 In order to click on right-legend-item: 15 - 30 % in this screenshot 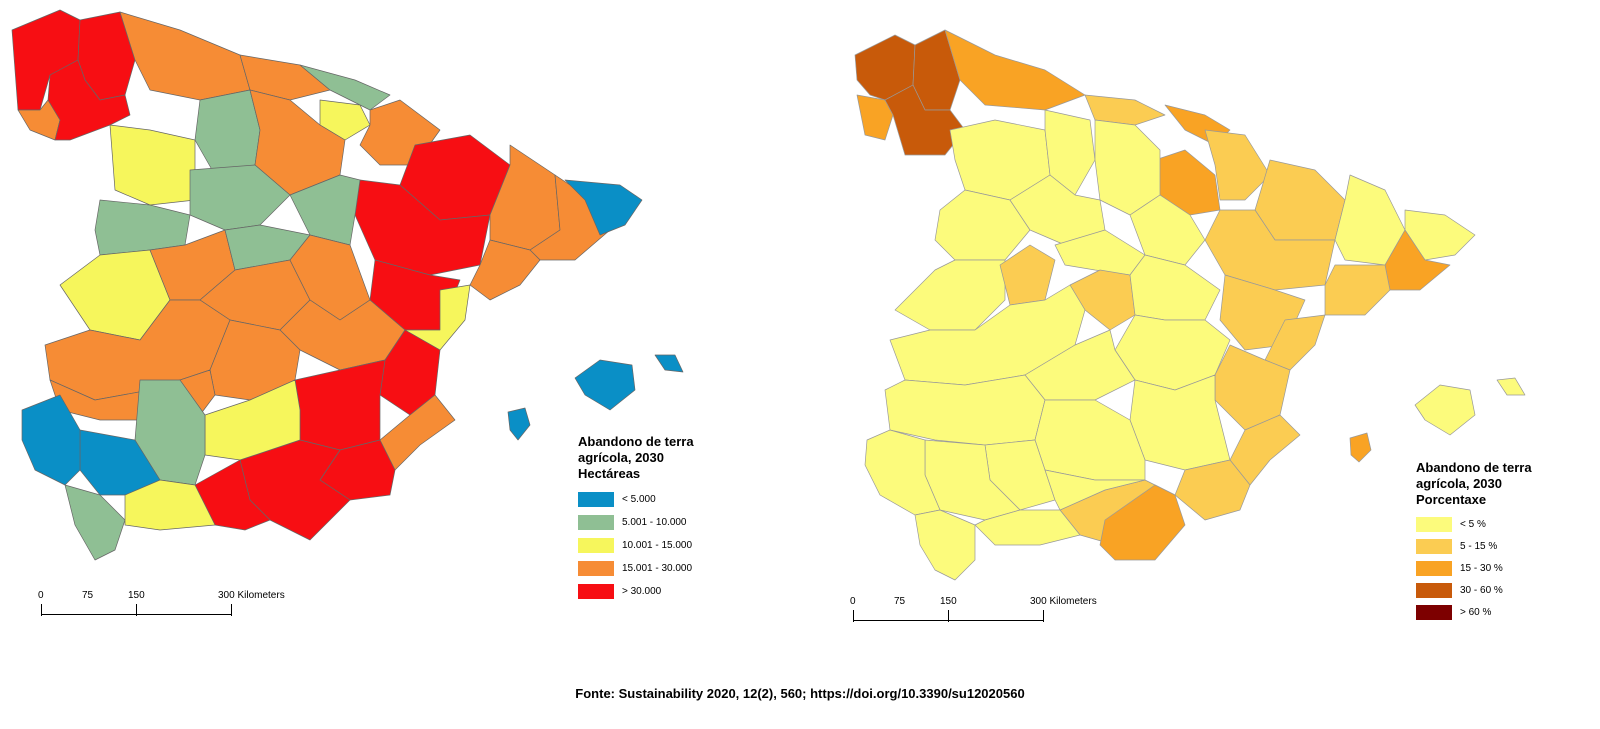, I will do `click(1474, 568)`.